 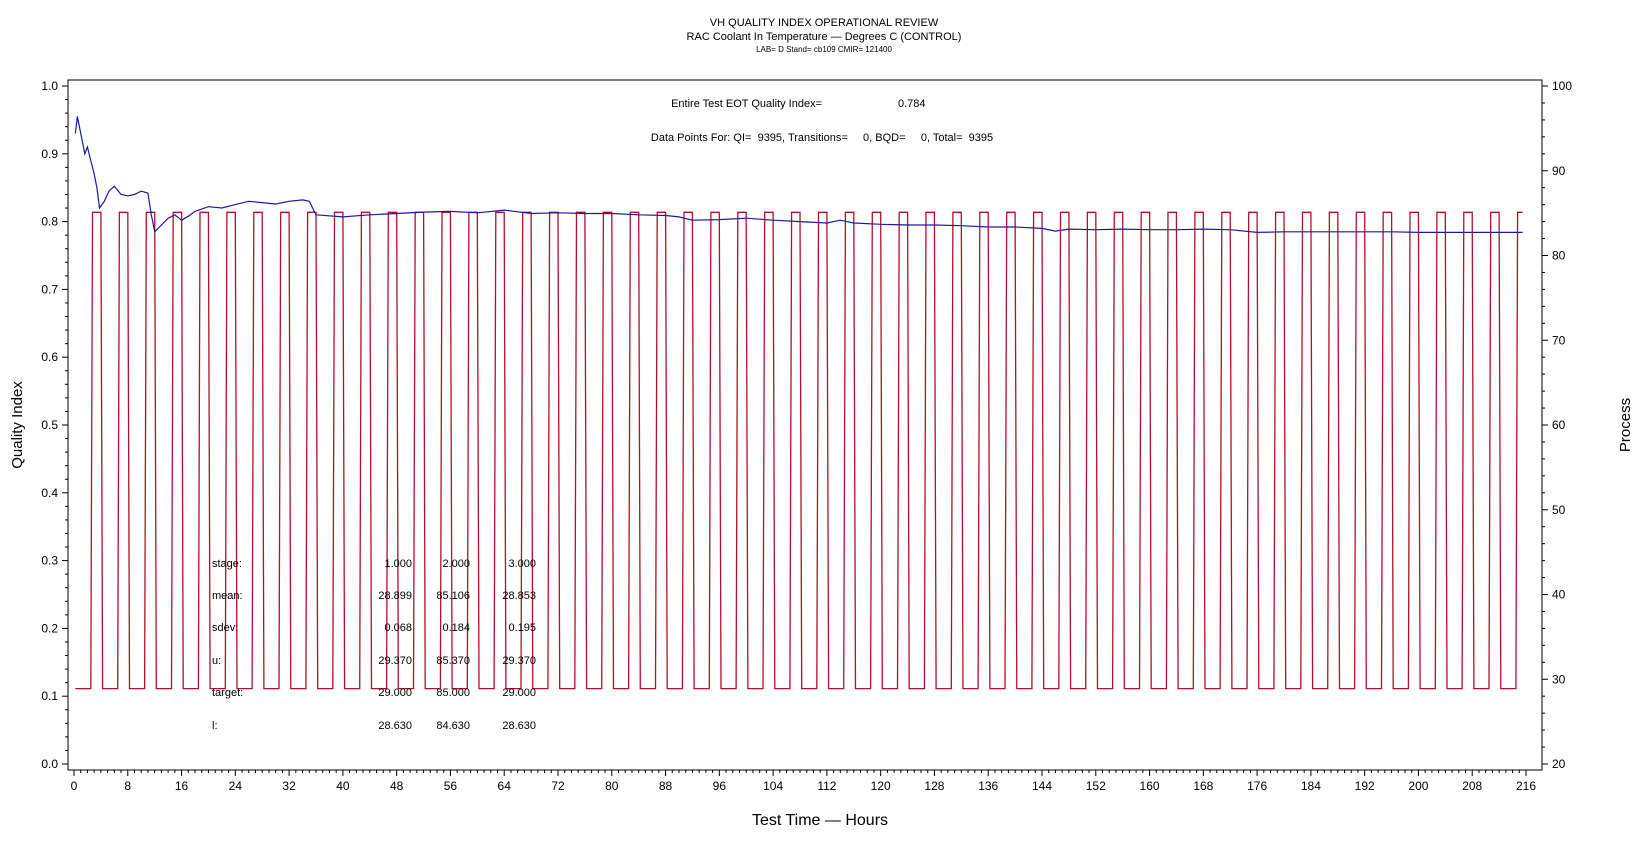 I want to click on stats-cell: 0.068, so click(x=398, y=628).